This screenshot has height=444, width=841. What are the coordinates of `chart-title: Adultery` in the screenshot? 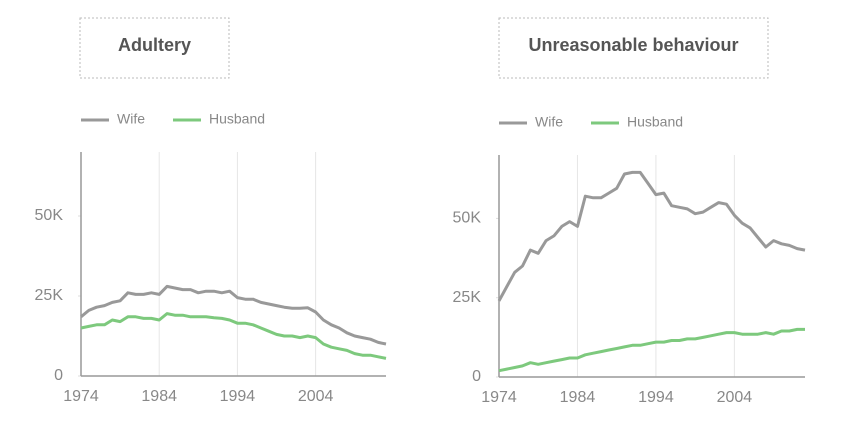 It's located at (154, 45).